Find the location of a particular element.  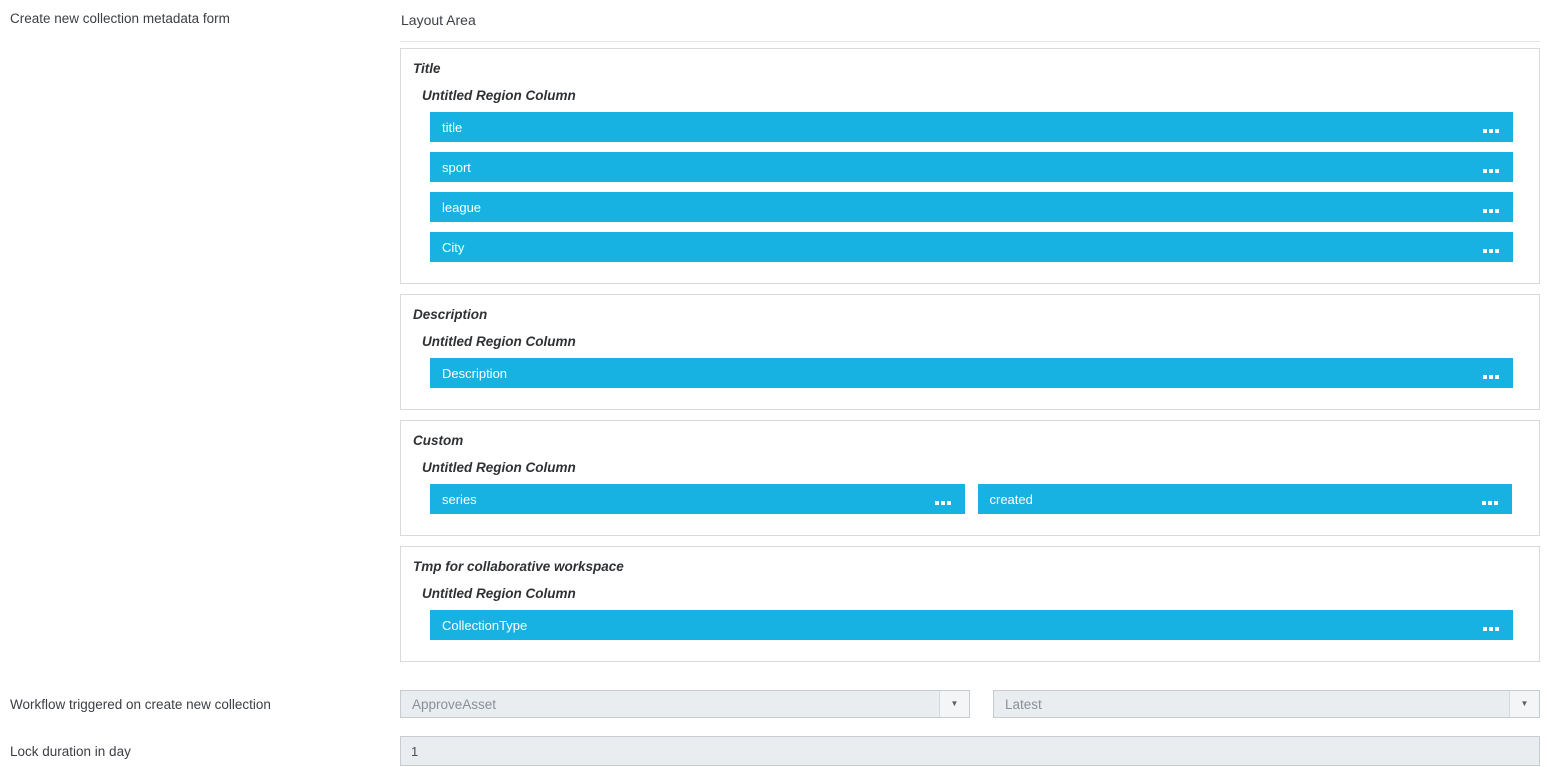

workflow-controls: ApproveAsset ▼ Latest ▼ is located at coordinates (970, 704).